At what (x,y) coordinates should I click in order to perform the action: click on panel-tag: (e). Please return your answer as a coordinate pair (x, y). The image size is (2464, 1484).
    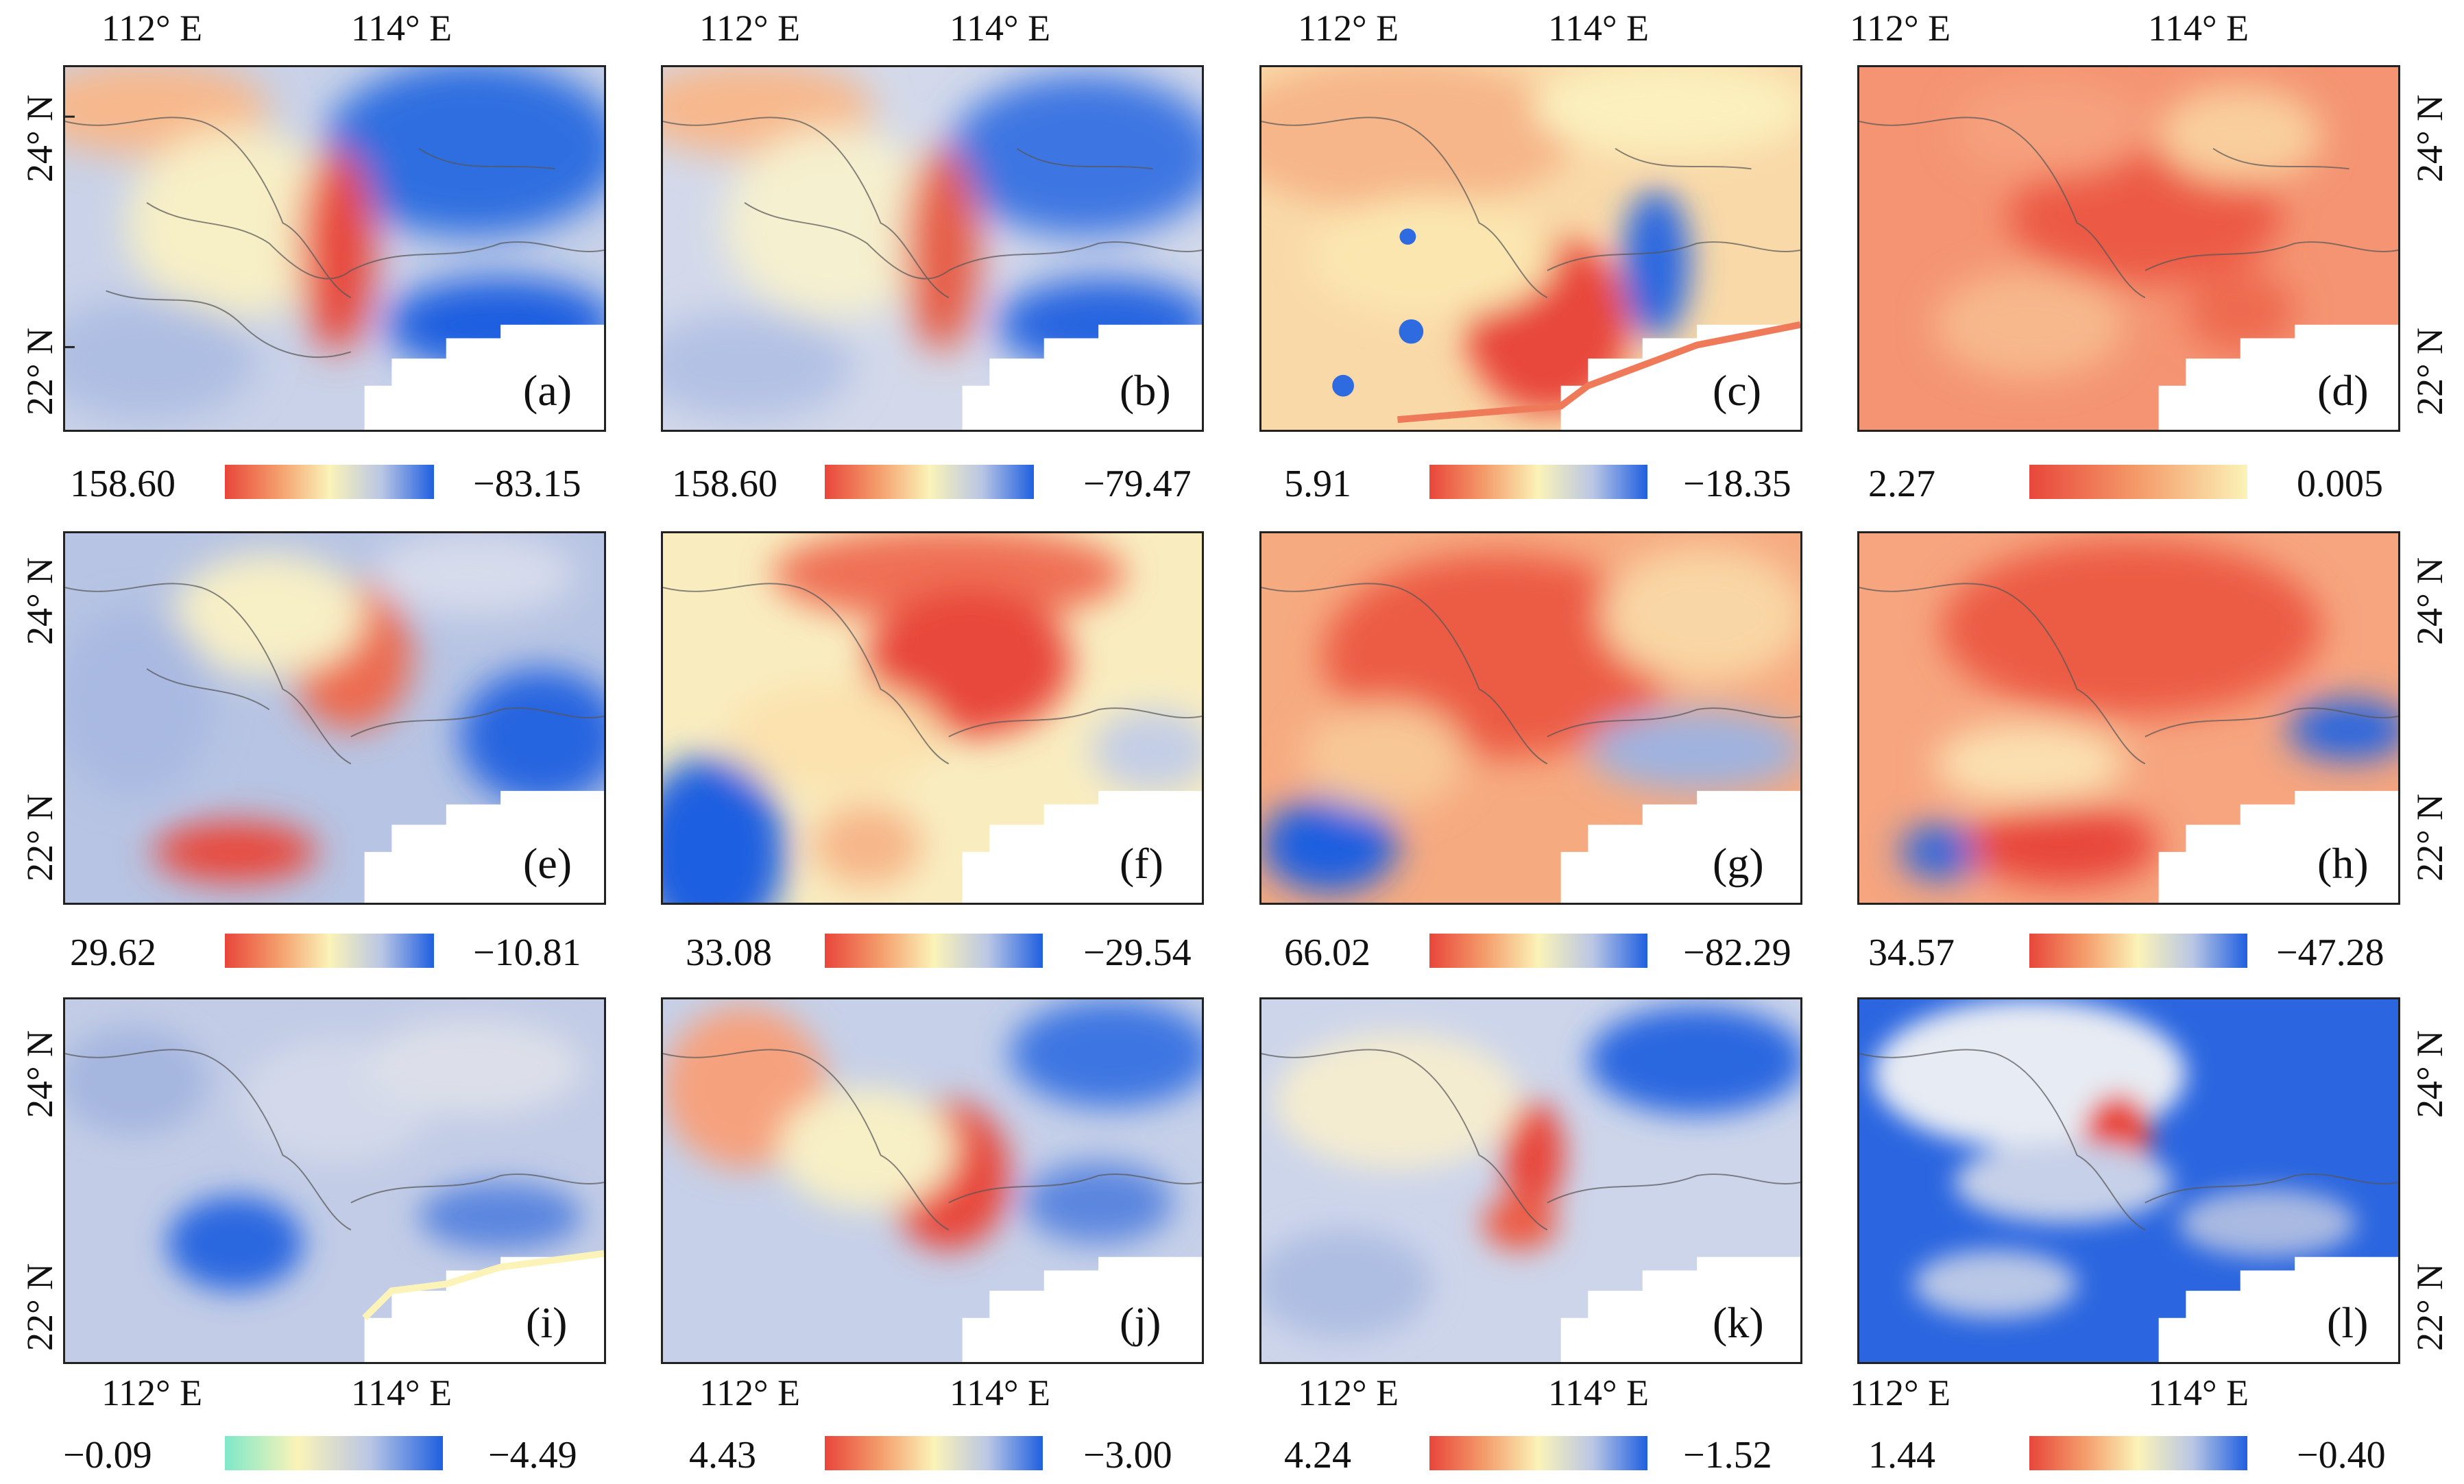
    Looking at the image, I should click on (547, 863).